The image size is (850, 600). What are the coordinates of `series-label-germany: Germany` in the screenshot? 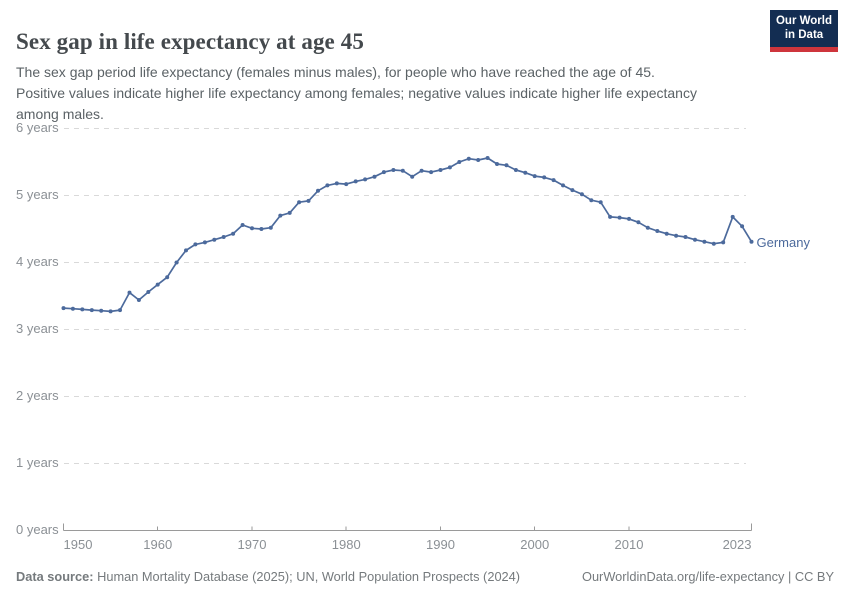 It's located at (783, 242).